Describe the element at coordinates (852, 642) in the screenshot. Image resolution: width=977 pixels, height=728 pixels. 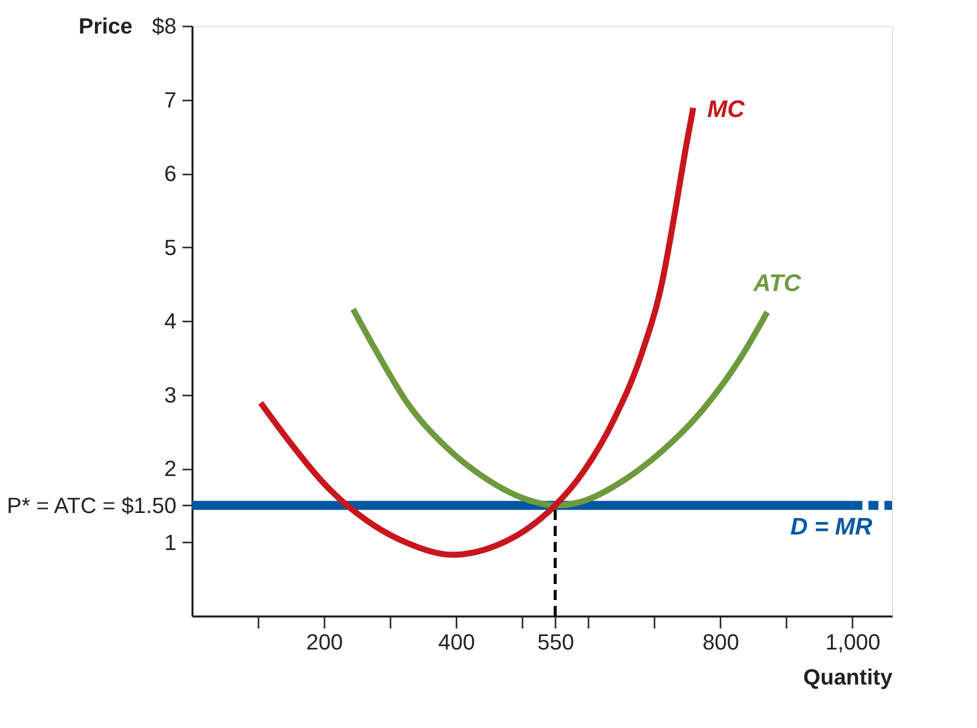
I see `x-tick-label: 1,000` at that location.